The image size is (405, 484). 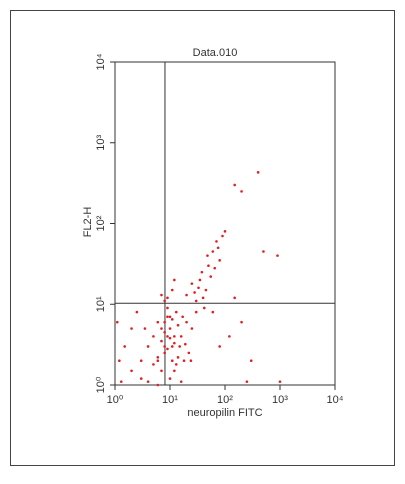 I want to click on y-tick-label: 10², so click(x=101, y=223).